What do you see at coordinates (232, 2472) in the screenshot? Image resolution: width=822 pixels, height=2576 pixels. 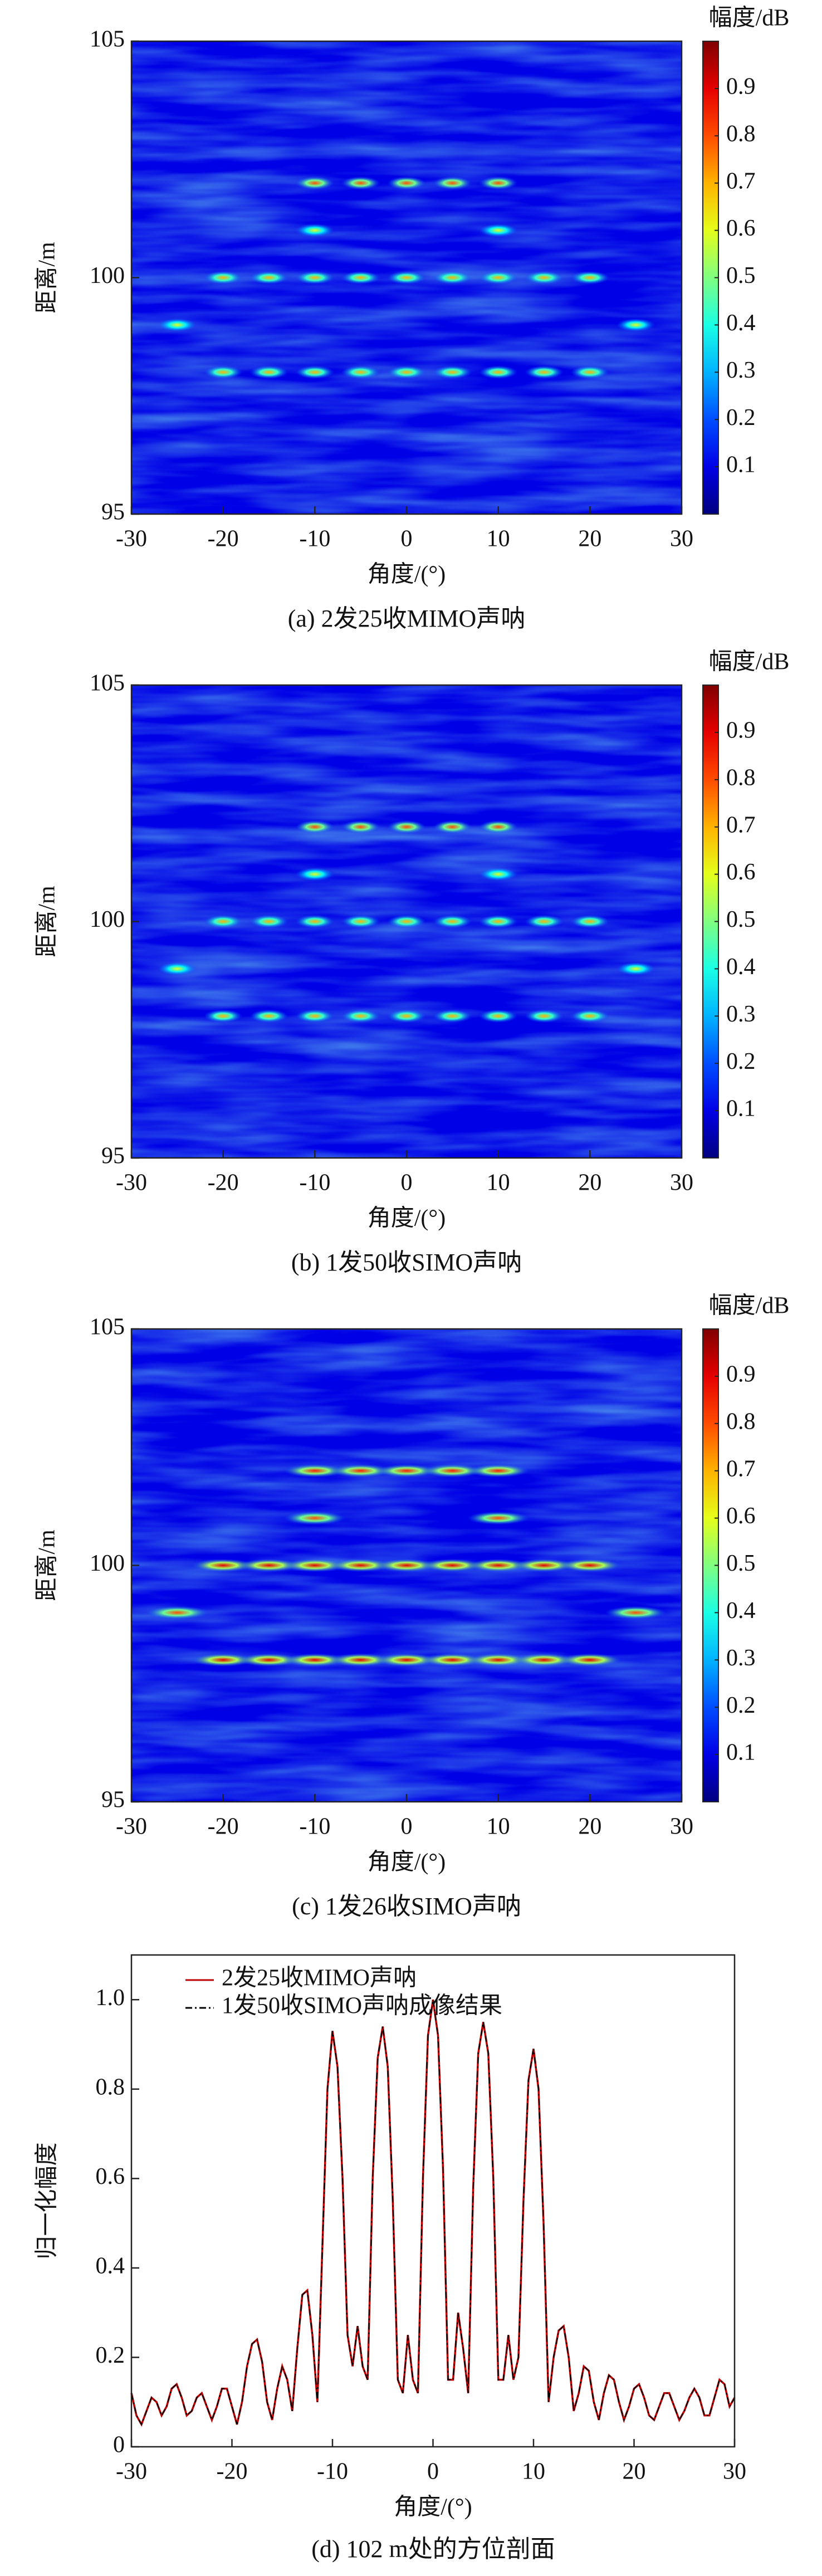 I see `x-tick-label: -20` at bounding box center [232, 2472].